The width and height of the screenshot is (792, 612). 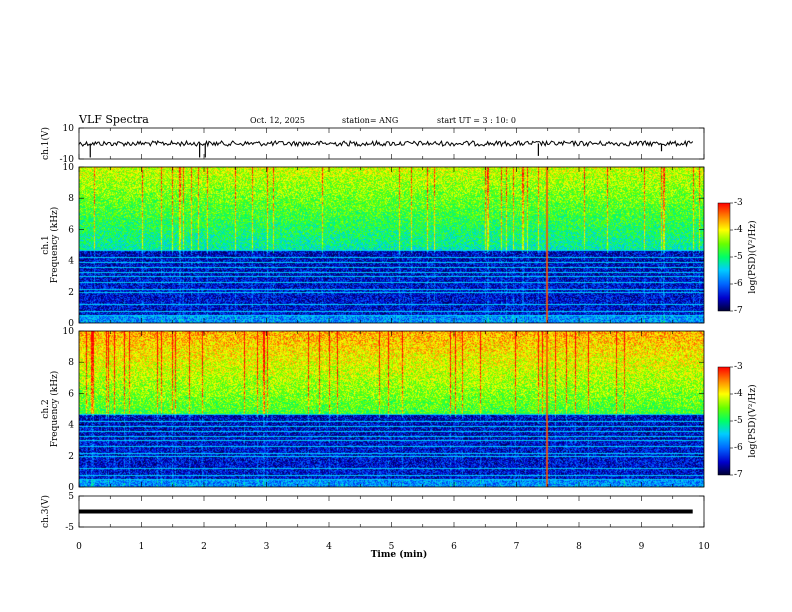 I want to click on y-axis-label: ch.1(V), so click(x=45, y=143).